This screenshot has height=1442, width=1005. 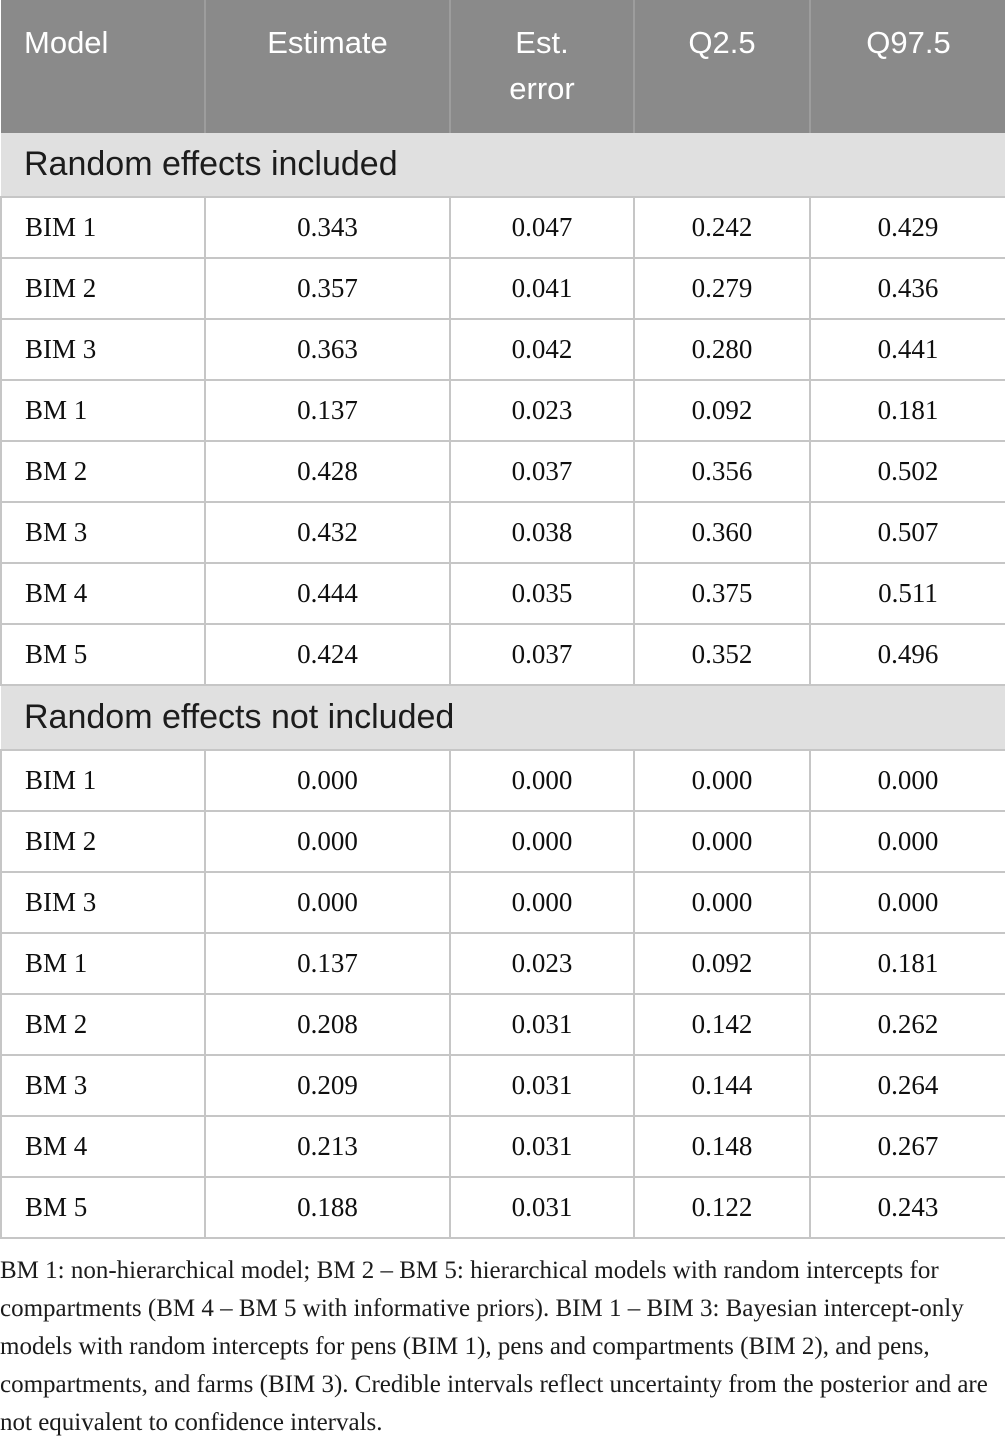 I want to click on q97-5-cell: 0.243, so click(x=907, y=1207).